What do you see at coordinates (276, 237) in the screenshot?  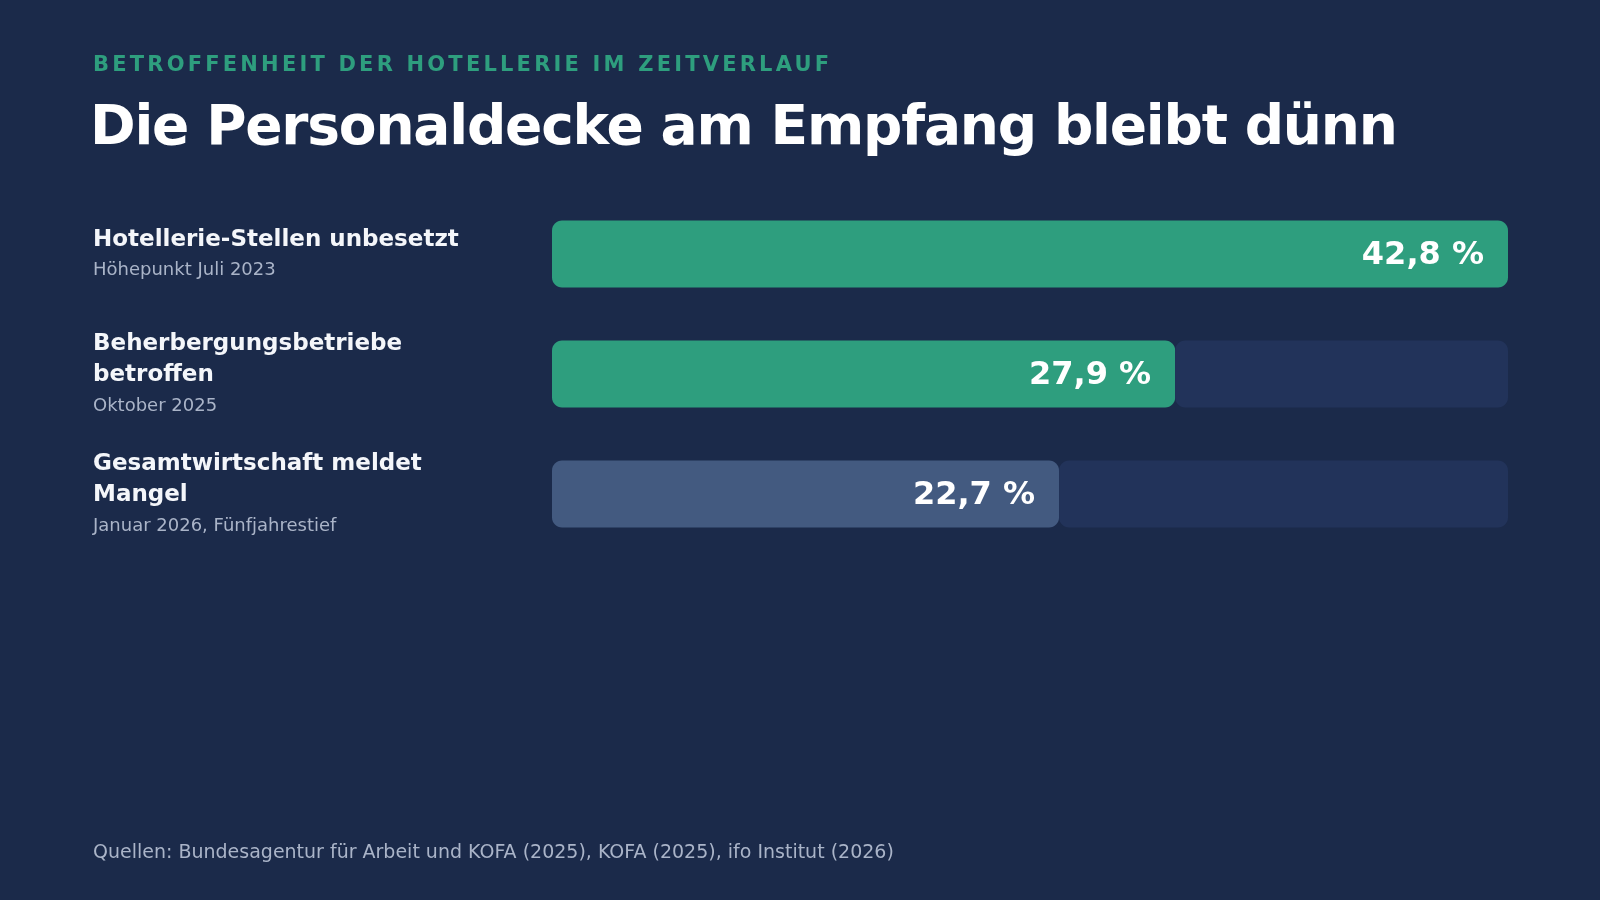 I see `y-tick-label: Hotellerie-Stellen unbesetzt` at bounding box center [276, 237].